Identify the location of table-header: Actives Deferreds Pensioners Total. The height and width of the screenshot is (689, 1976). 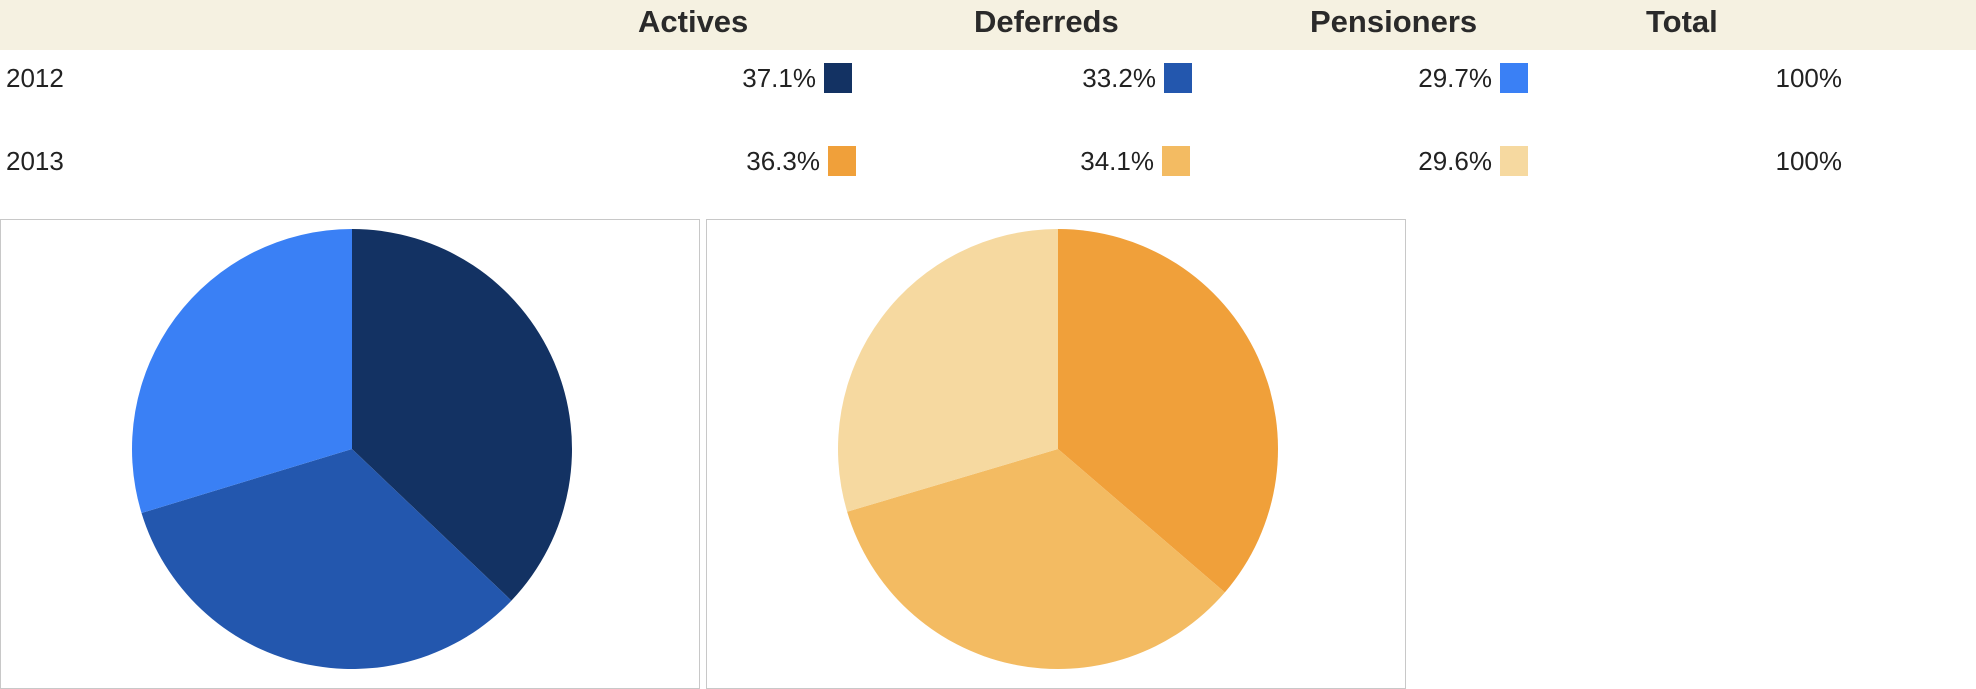
(988, 25).